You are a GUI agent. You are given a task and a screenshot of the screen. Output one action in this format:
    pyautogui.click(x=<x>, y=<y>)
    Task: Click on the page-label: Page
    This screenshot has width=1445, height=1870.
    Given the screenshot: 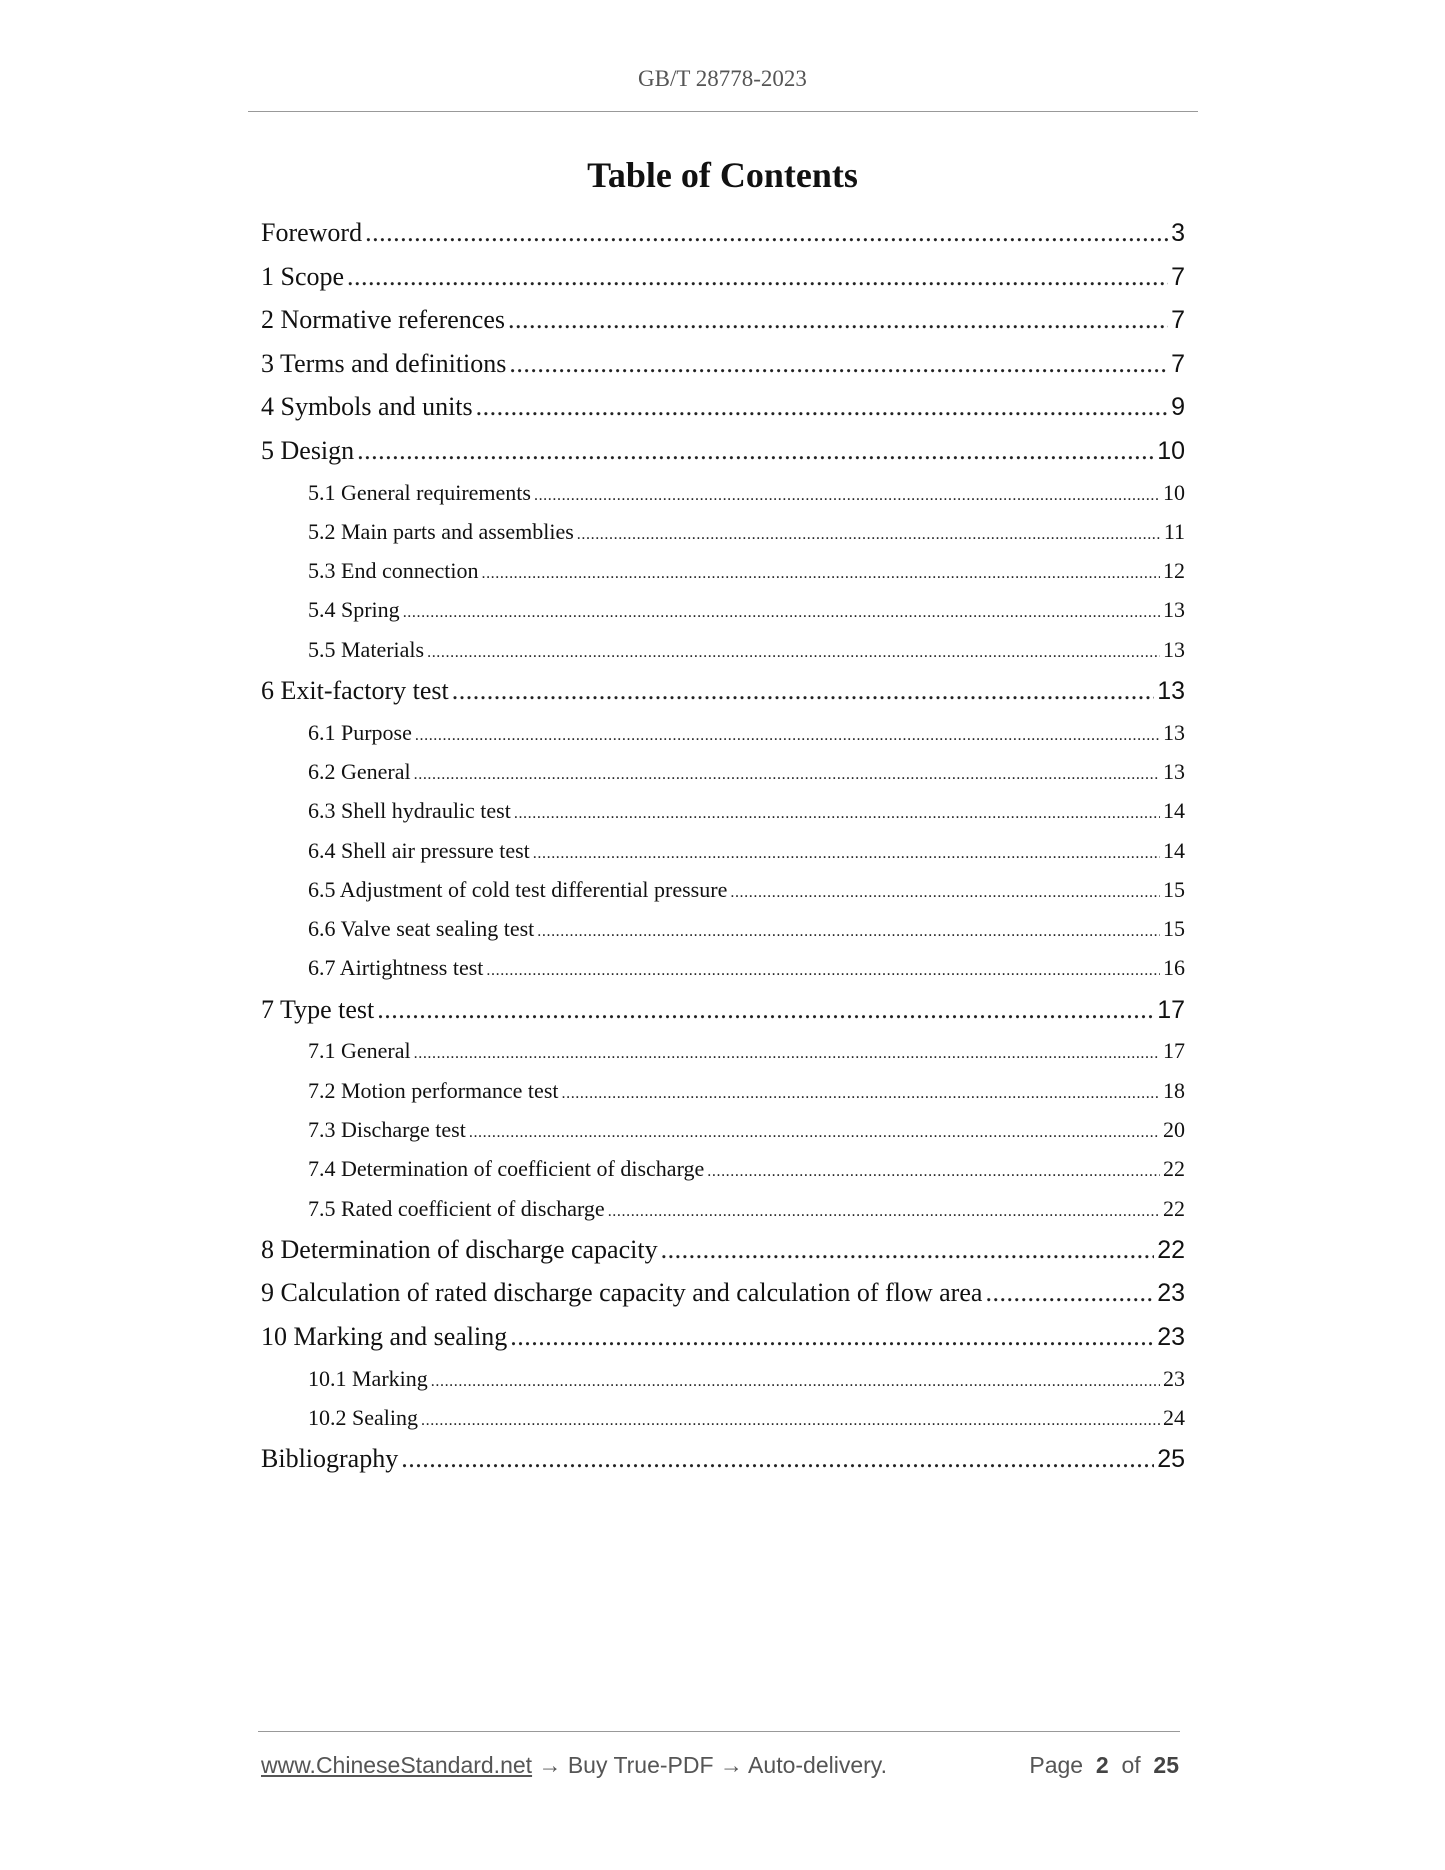 What is the action you would take?
    pyautogui.click(x=1056, y=1765)
    